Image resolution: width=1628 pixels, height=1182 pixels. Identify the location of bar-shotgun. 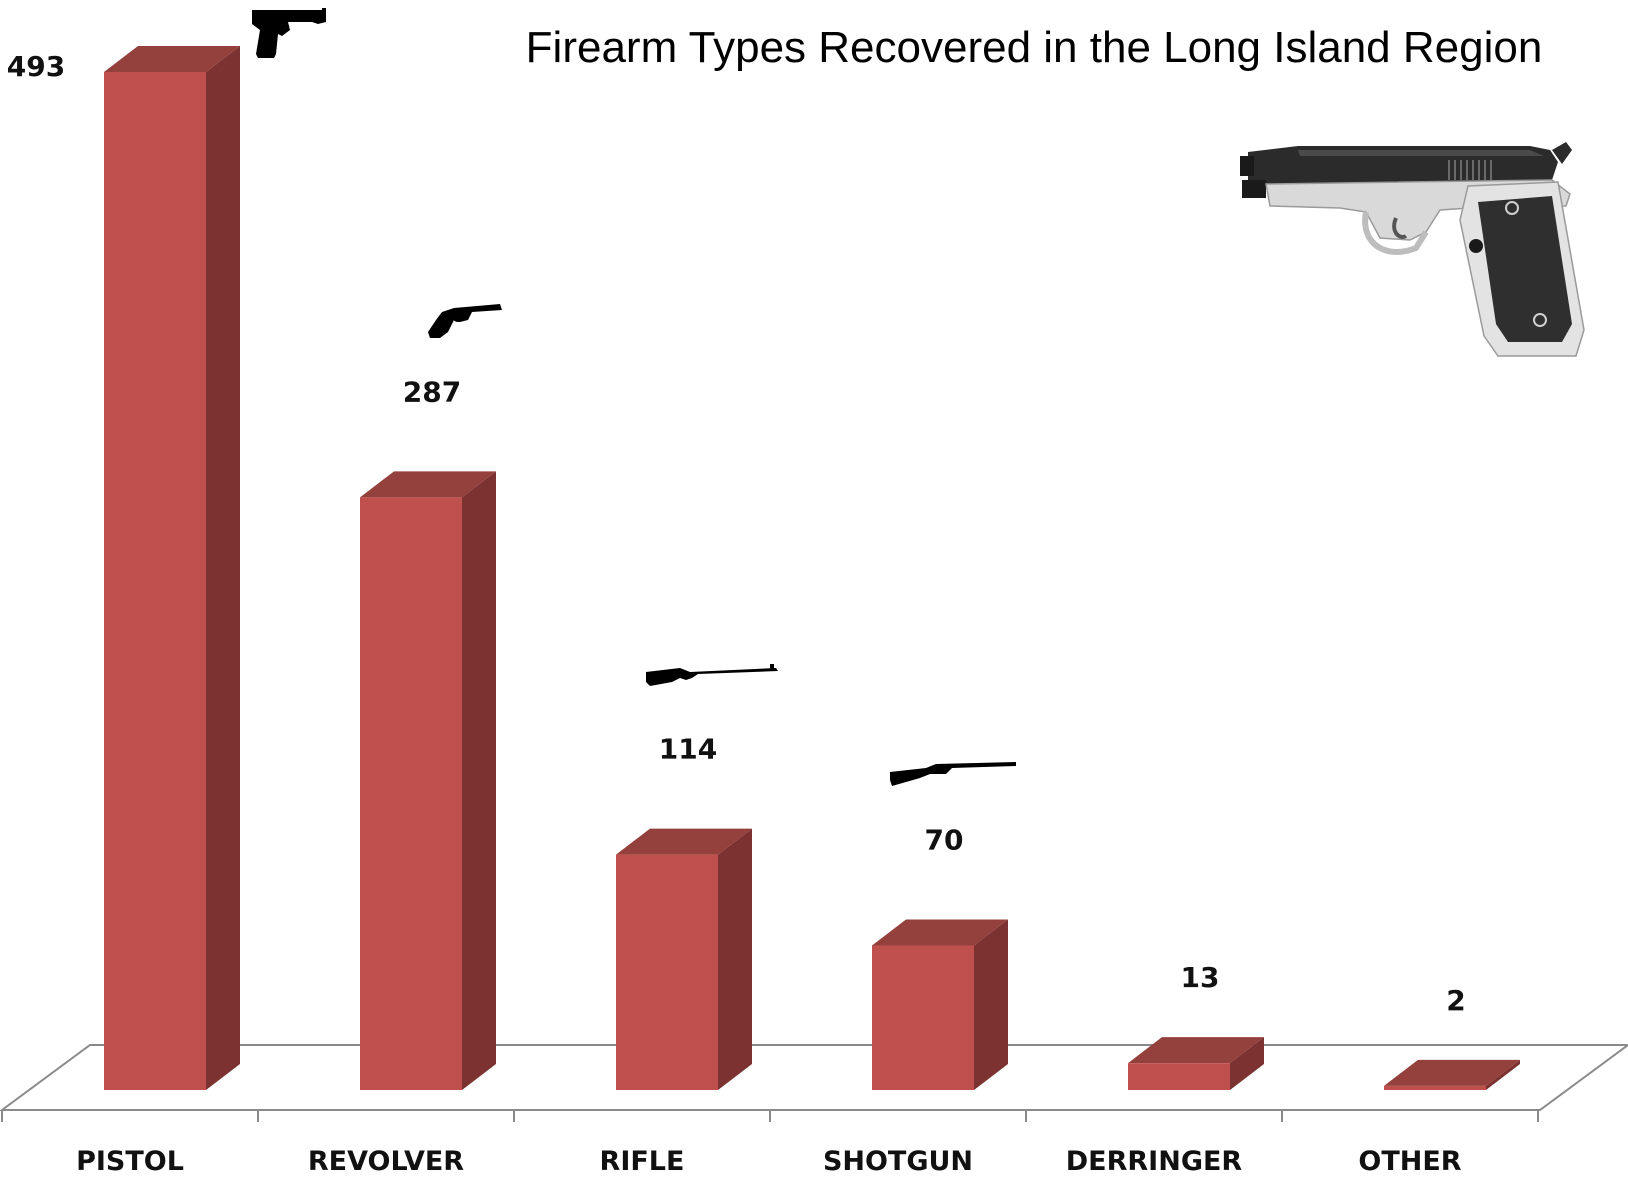
(940, 1004).